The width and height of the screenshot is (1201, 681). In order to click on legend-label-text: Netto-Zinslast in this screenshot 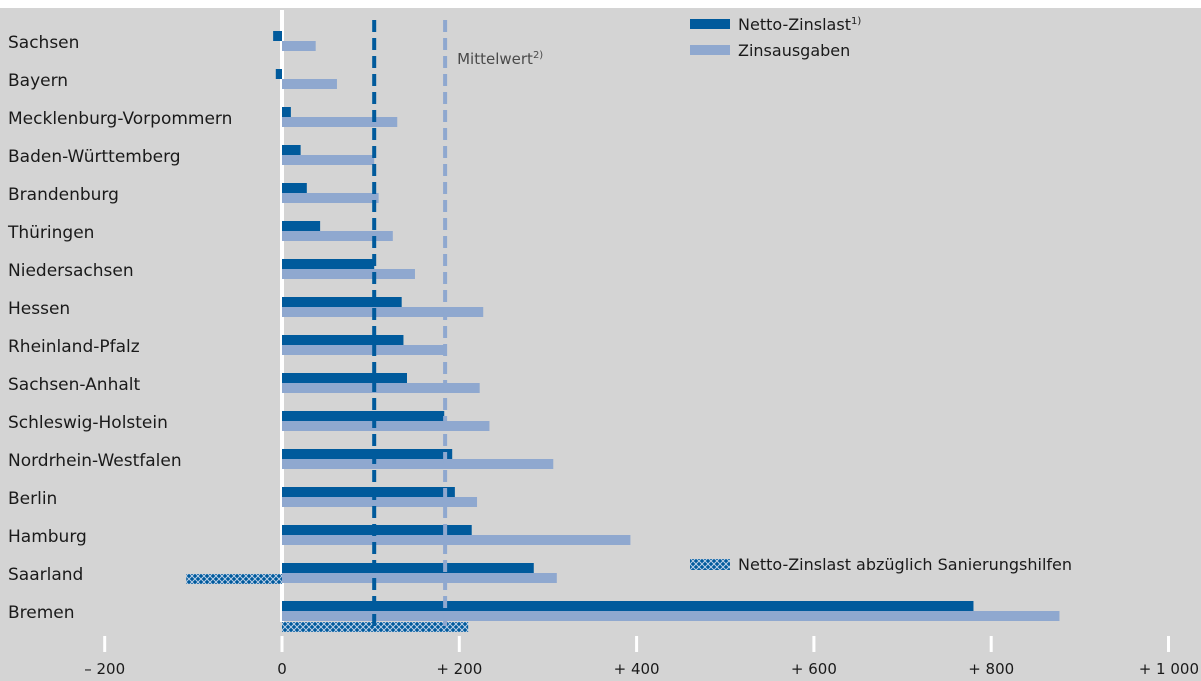, I will do `click(794, 24)`.